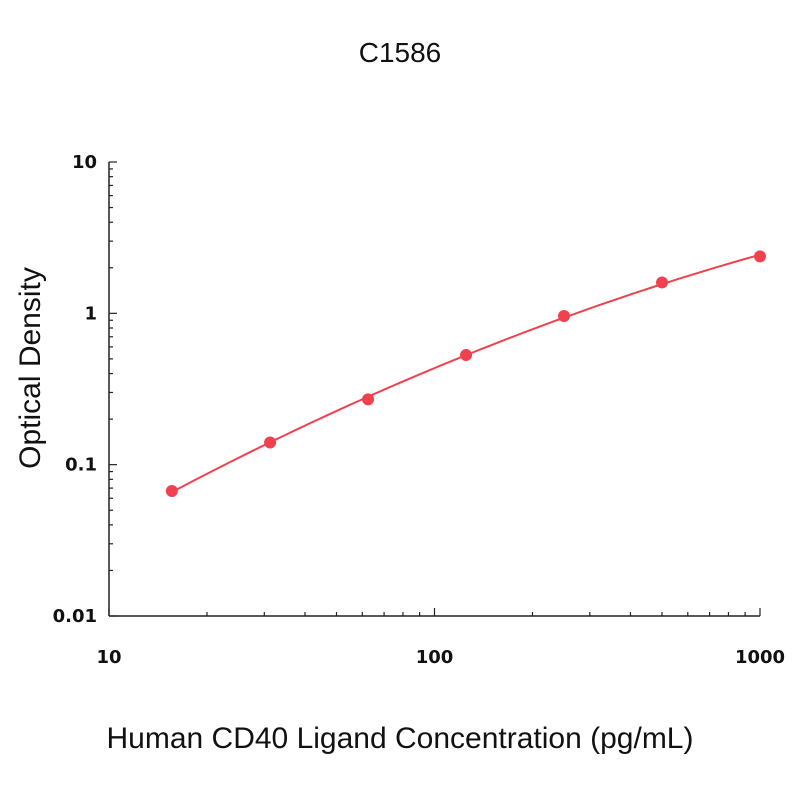 This screenshot has height=800, width=800. What do you see at coordinates (90, 313) in the screenshot?
I see `y-tick-label: 1` at bounding box center [90, 313].